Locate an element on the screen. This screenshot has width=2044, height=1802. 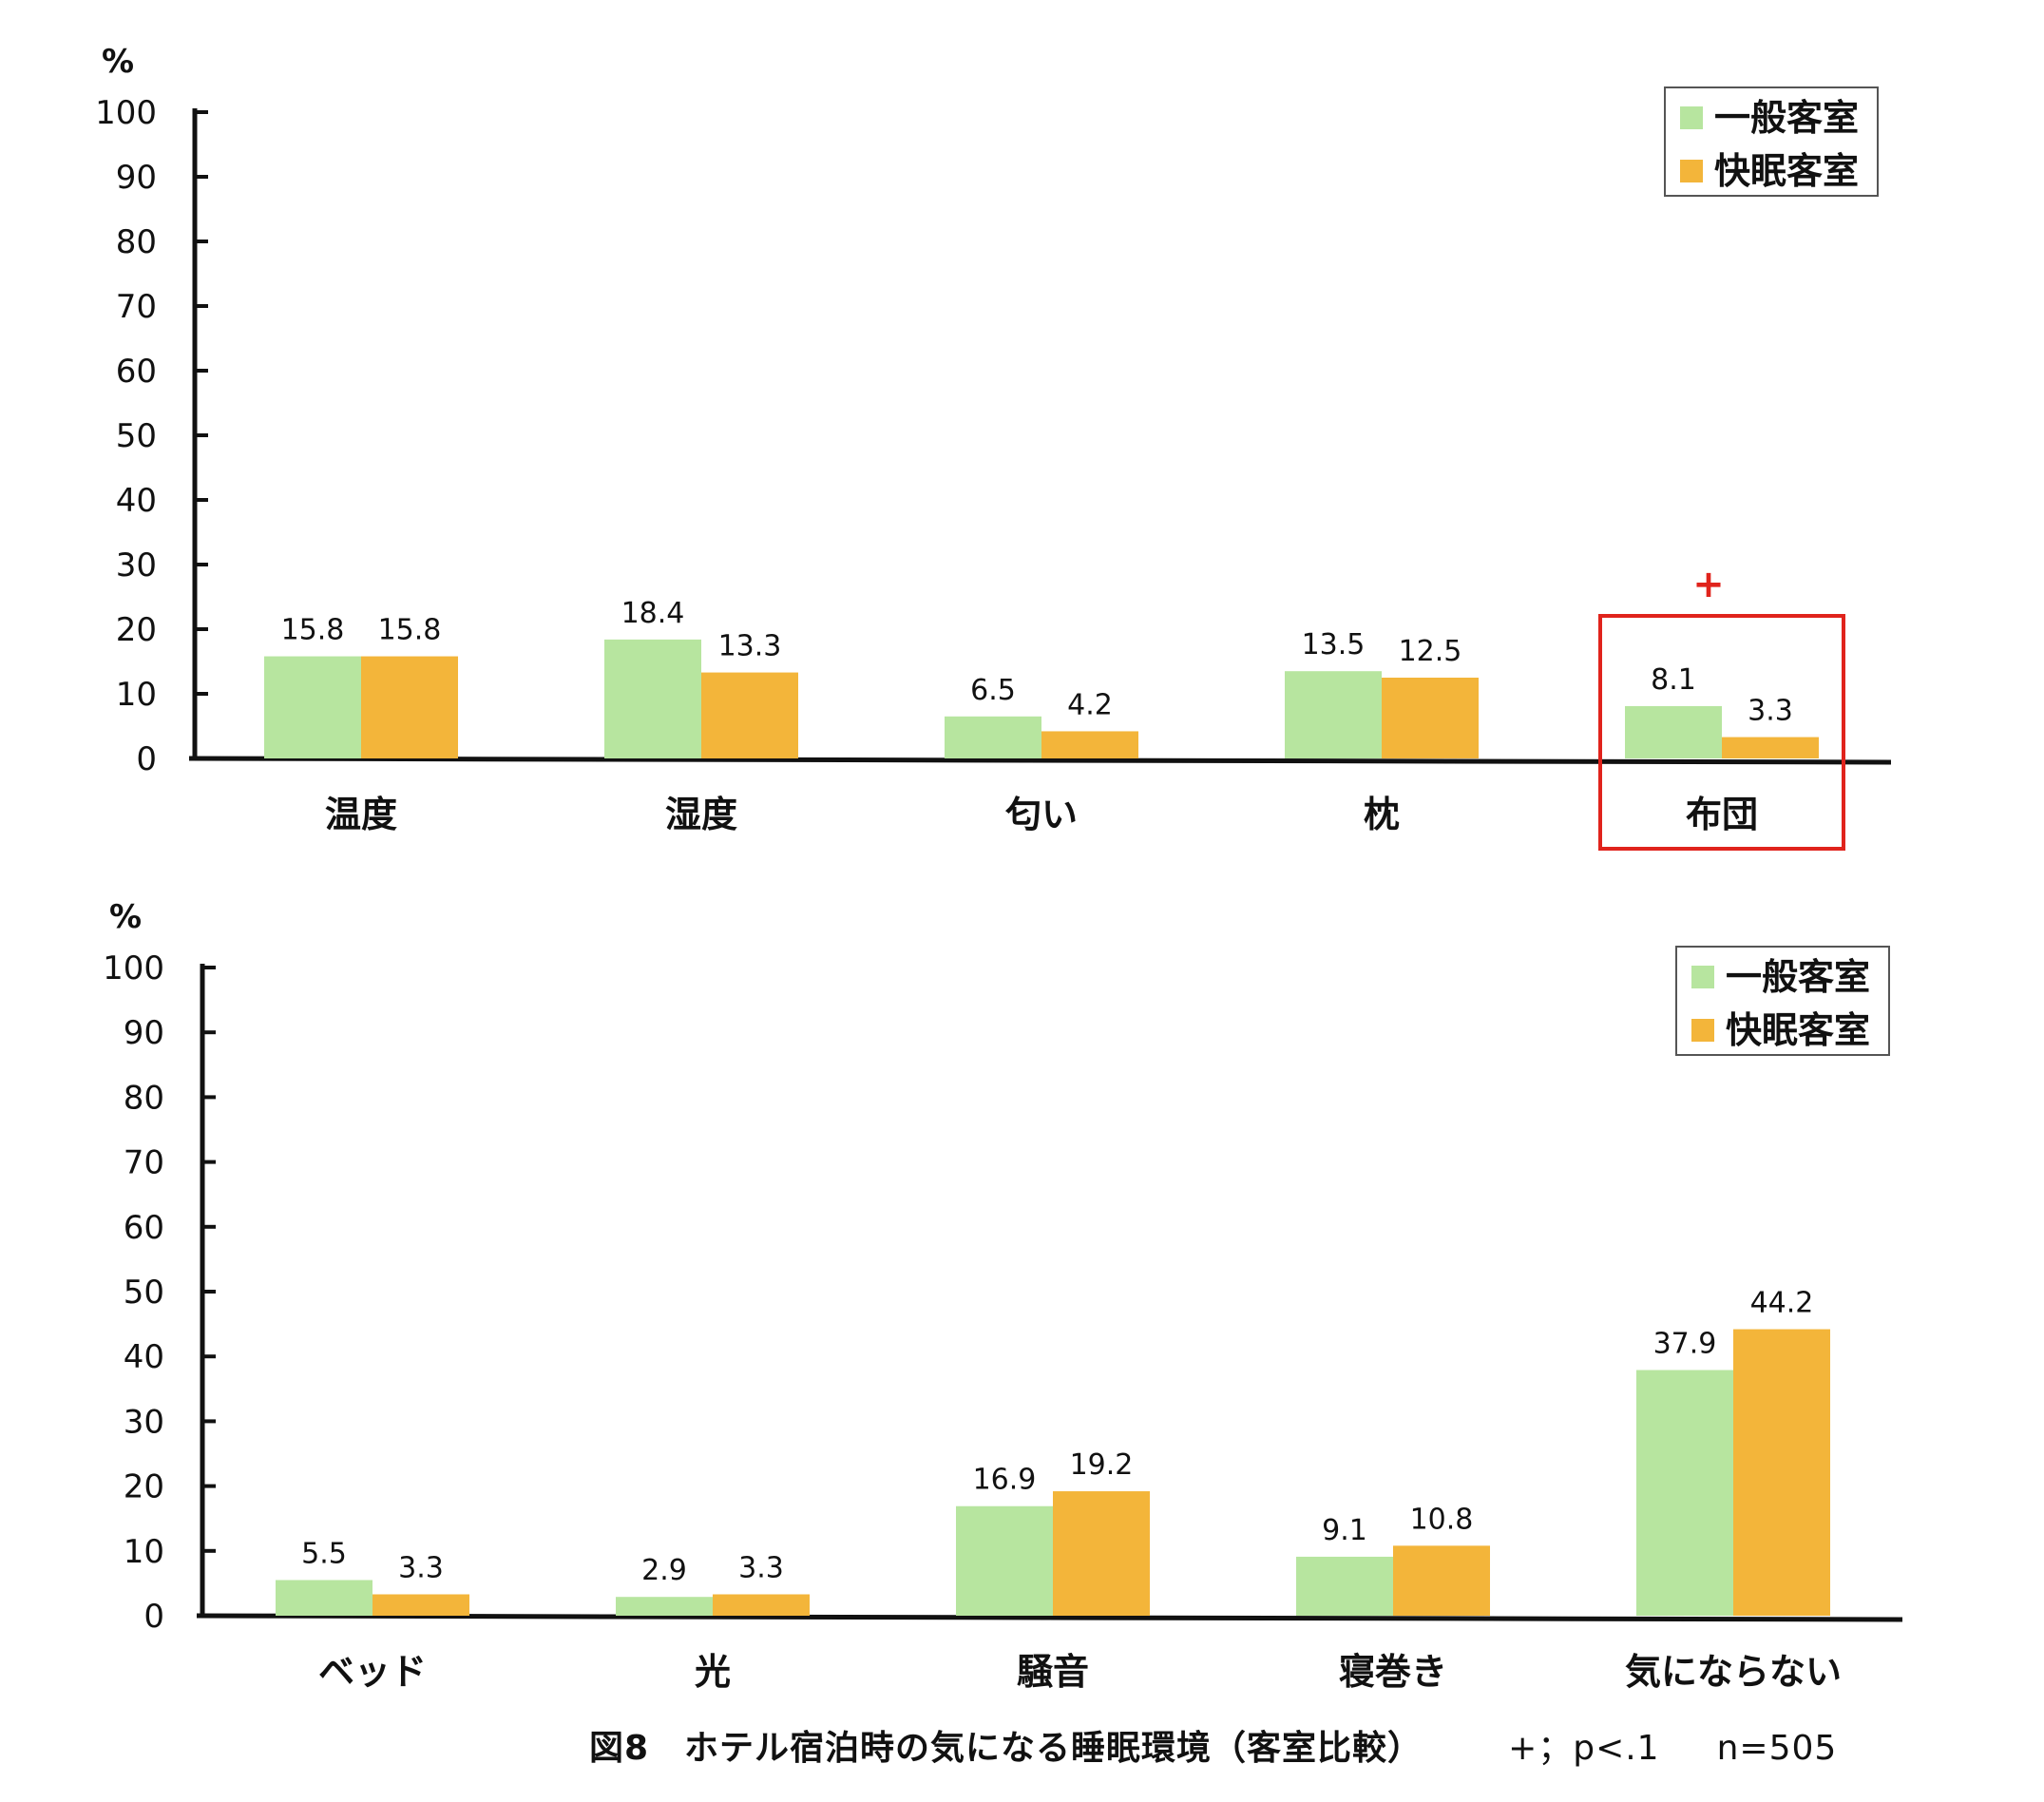
caption-significance-note: +；p<.1 is located at coordinates (1584, 1748).